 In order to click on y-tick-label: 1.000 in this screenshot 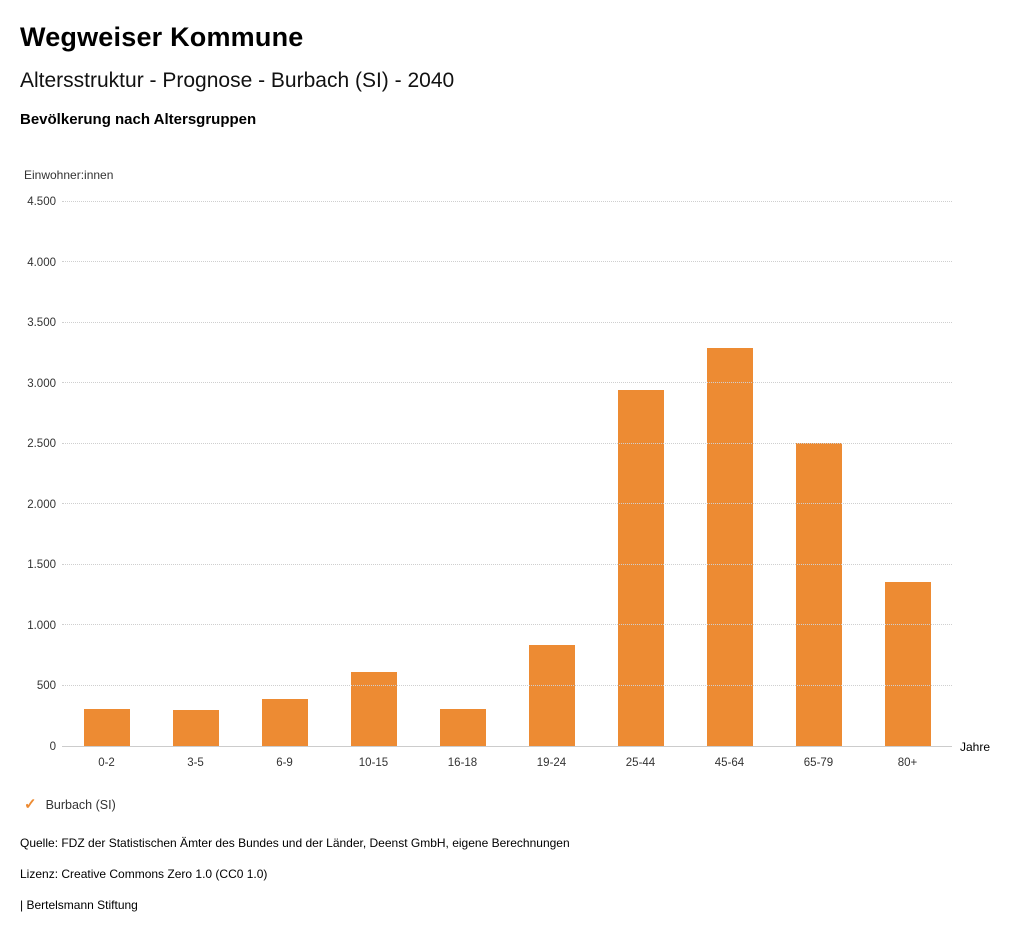, I will do `click(41, 625)`.